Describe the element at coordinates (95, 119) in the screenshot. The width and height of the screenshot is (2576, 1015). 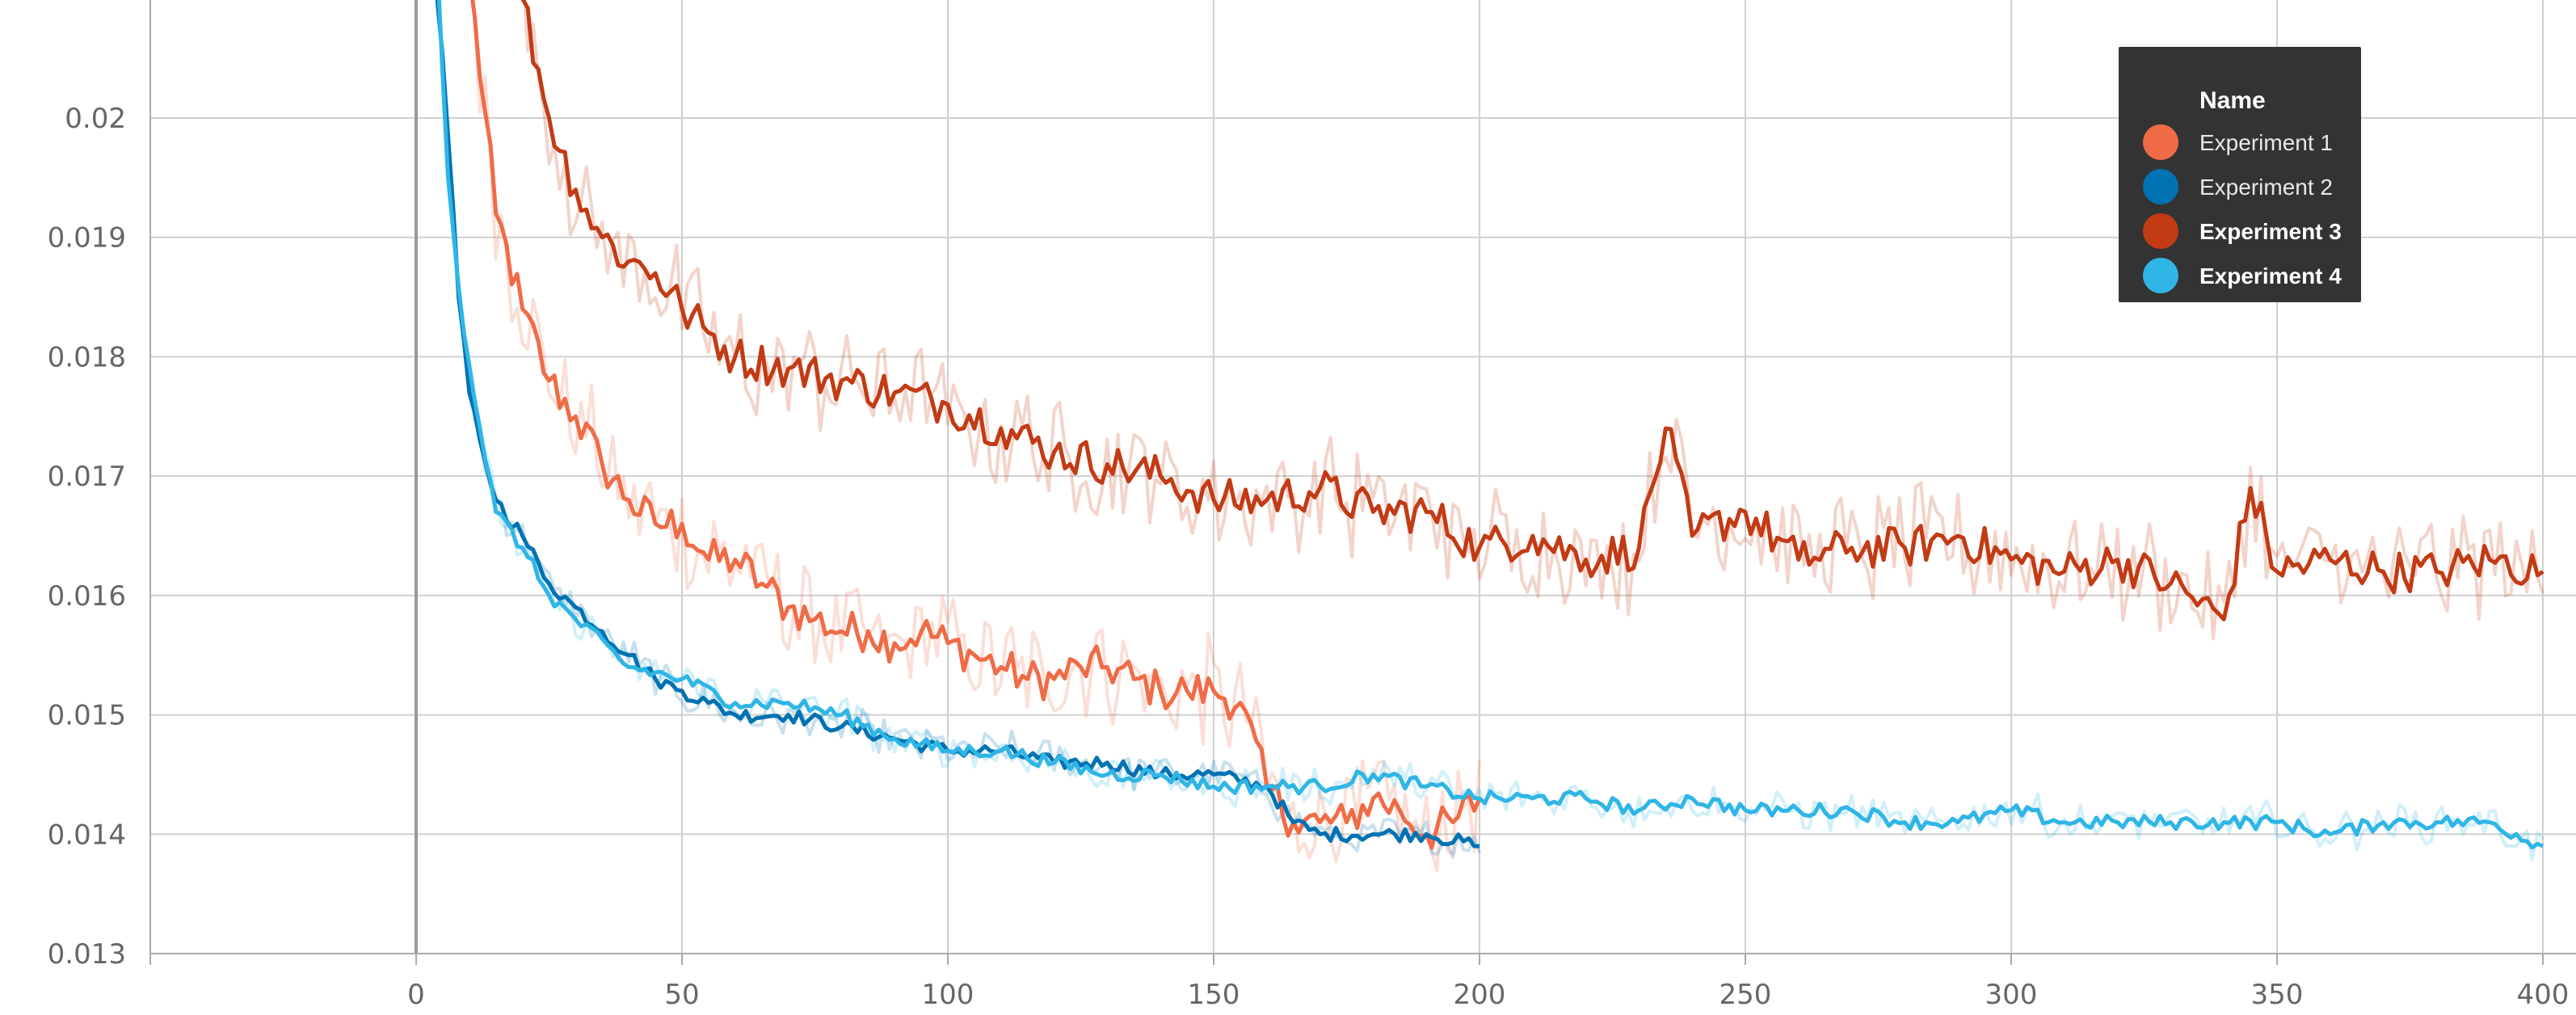
I see `y-tick-label: 0.02` at that location.